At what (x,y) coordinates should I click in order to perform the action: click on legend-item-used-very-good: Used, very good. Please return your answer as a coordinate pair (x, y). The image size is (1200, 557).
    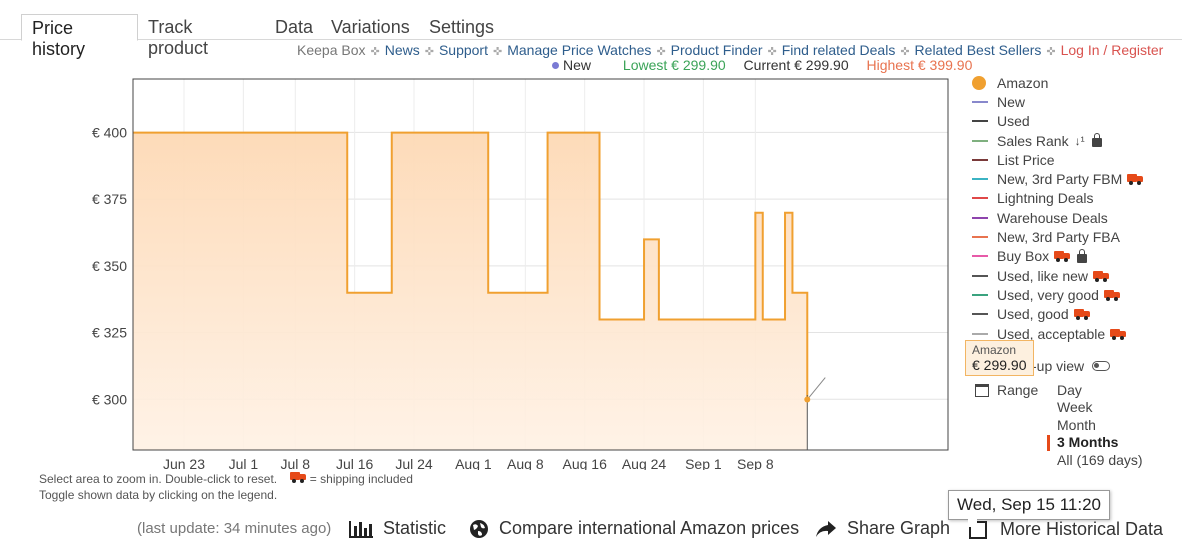
    Looking at the image, I should click on (1082, 294).